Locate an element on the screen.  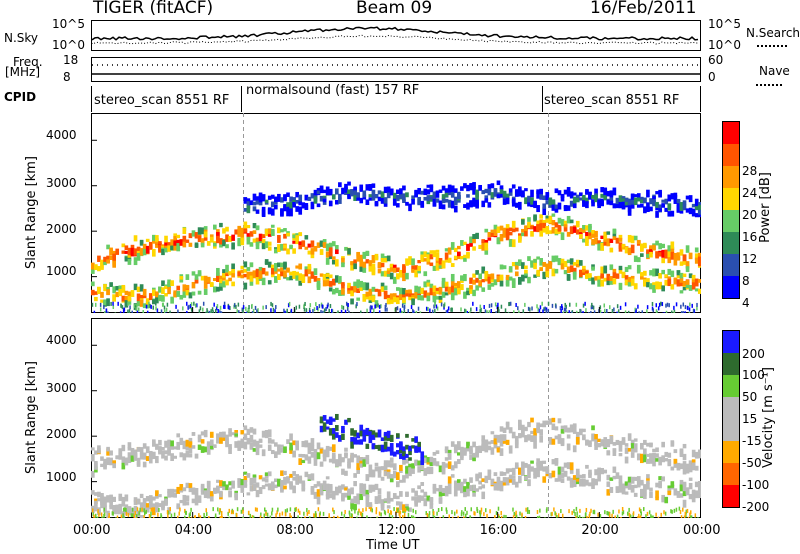
nave-tick-top: 60 is located at coordinates (716, 60).